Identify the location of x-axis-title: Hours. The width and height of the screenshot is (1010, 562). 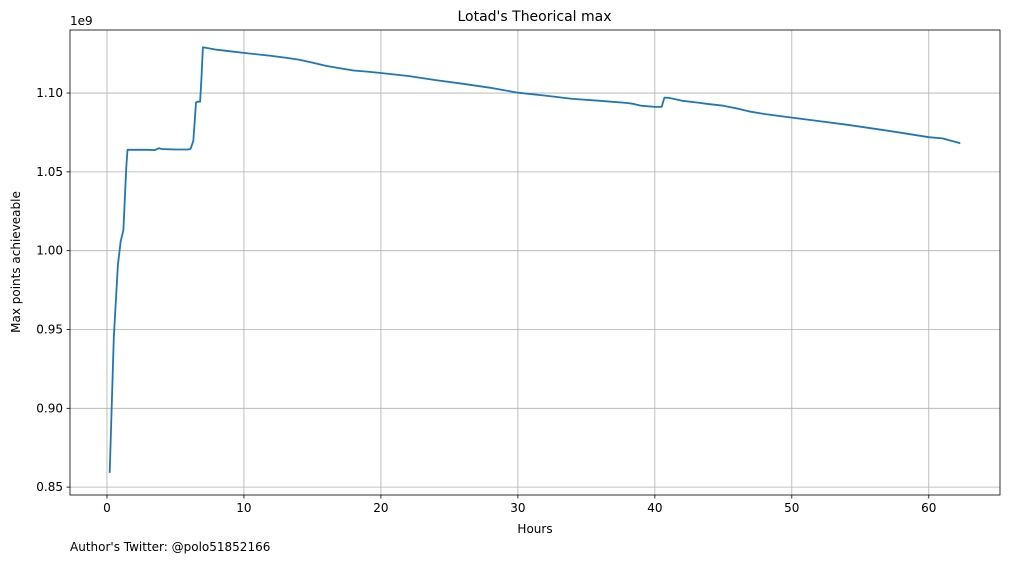
(534, 529).